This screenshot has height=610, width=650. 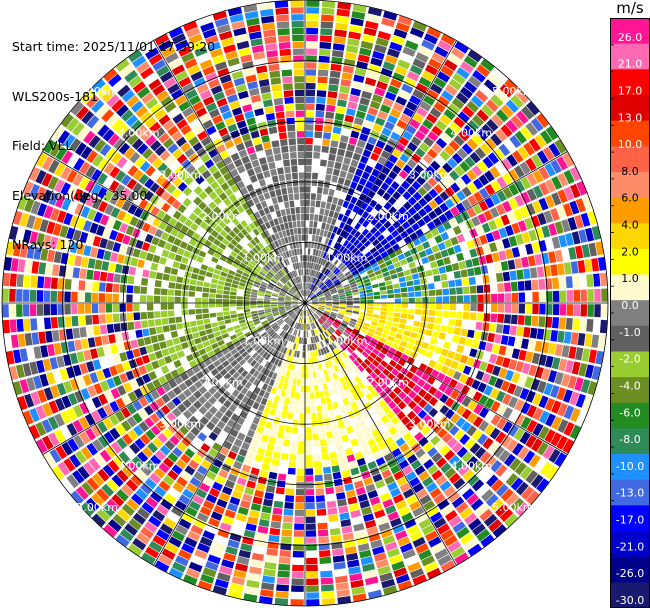 What do you see at coordinates (630, 278) in the screenshot?
I see `colorbar-tick-label: 1.0` at bounding box center [630, 278].